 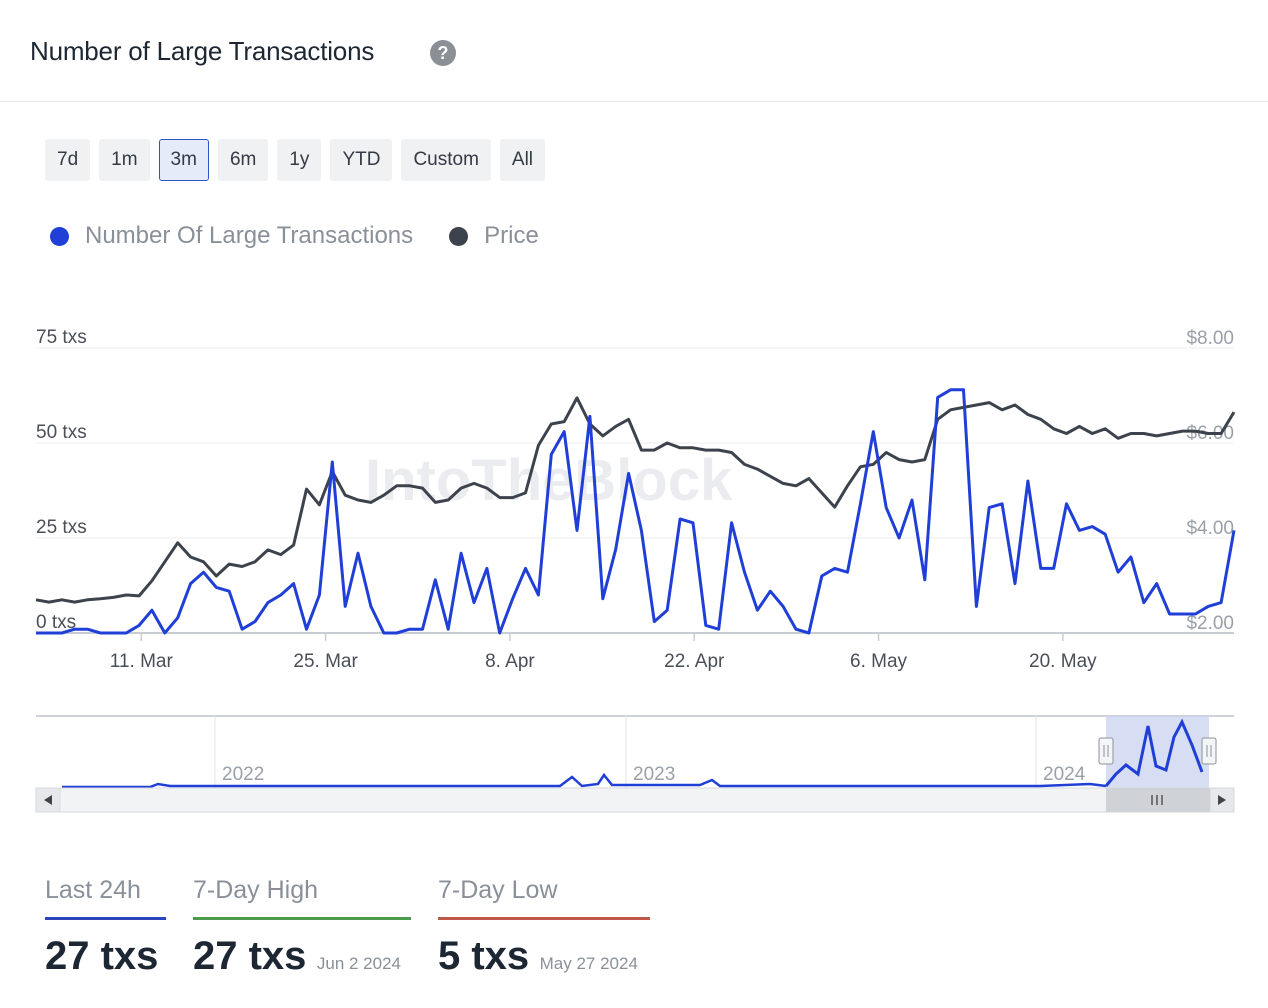 I want to click on grip-icon, so click(x=1157, y=800).